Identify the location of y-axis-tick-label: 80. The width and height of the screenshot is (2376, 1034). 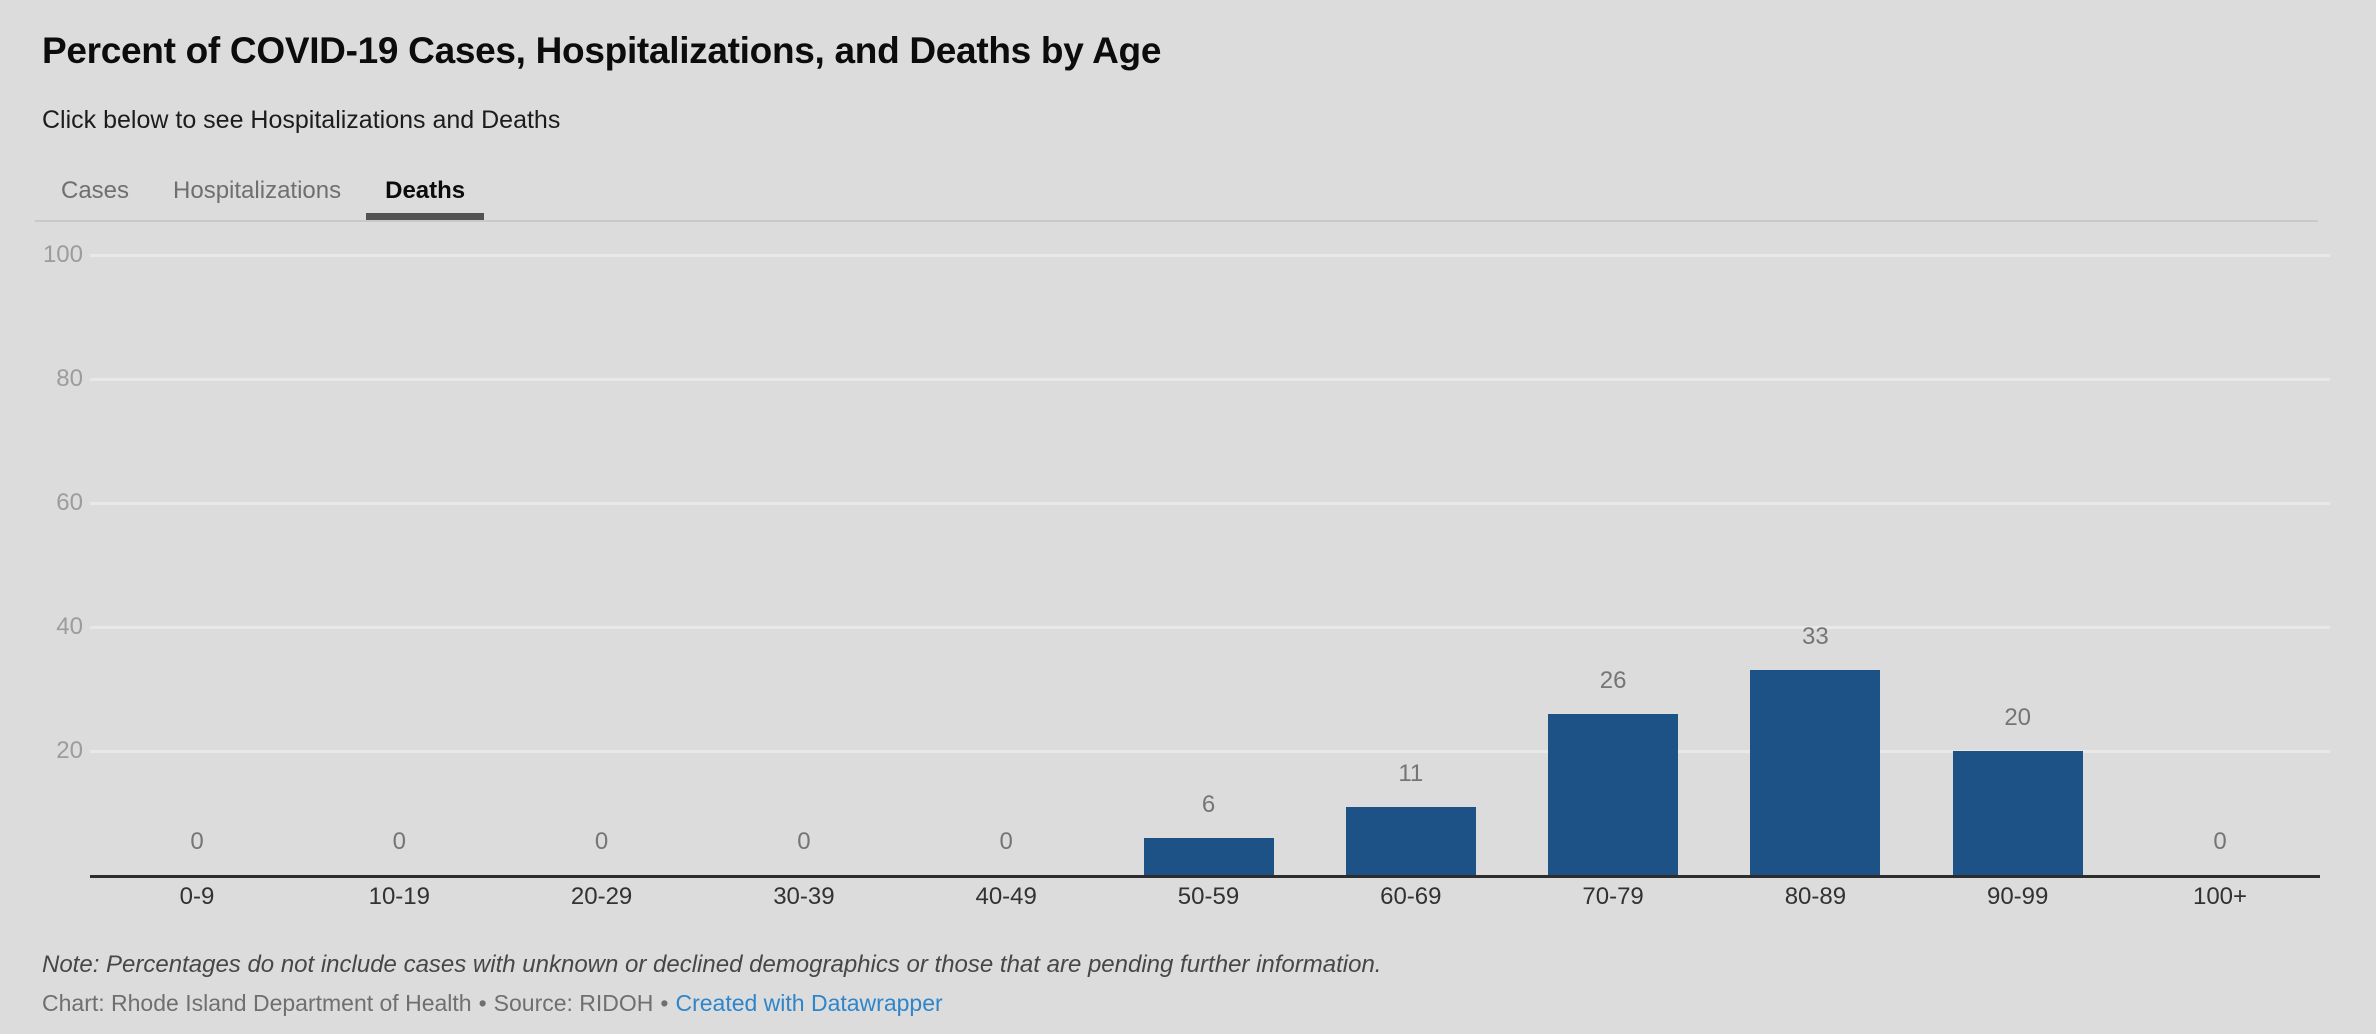
(69, 378).